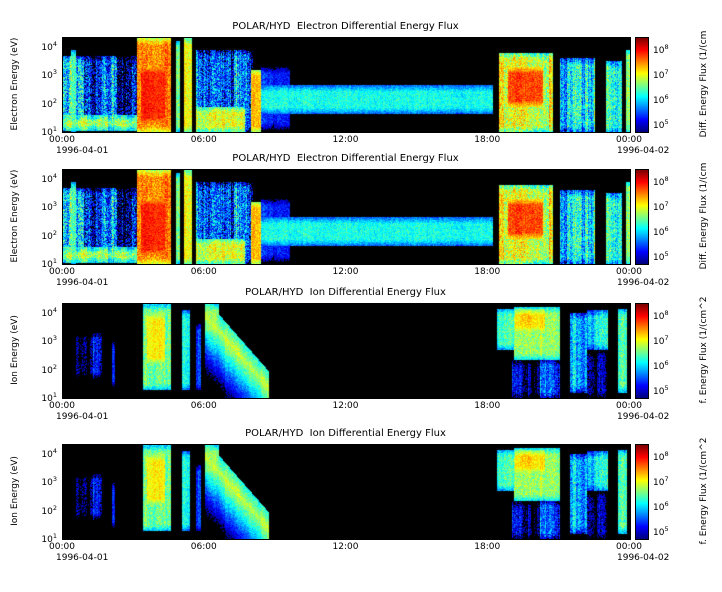 The image size is (722, 592). I want to click on colorbar-tick-label: 10⁶, so click(661, 365).